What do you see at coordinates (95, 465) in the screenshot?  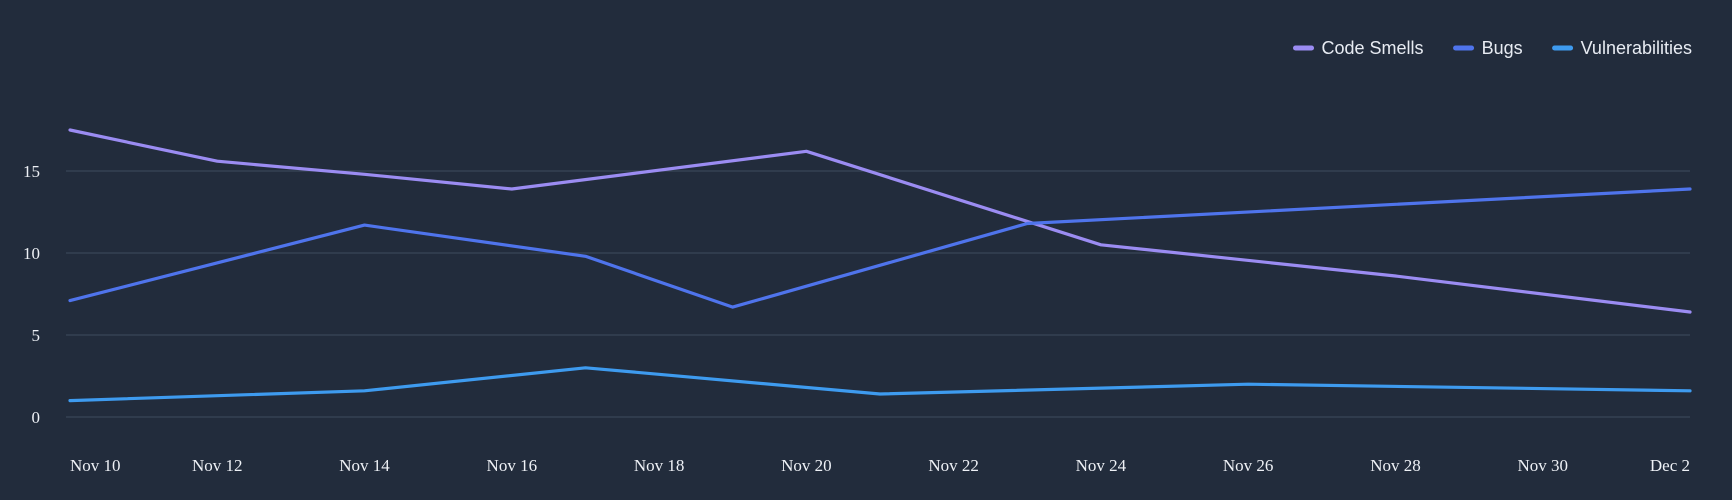 I see `x-tick-label: Nov 10` at bounding box center [95, 465].